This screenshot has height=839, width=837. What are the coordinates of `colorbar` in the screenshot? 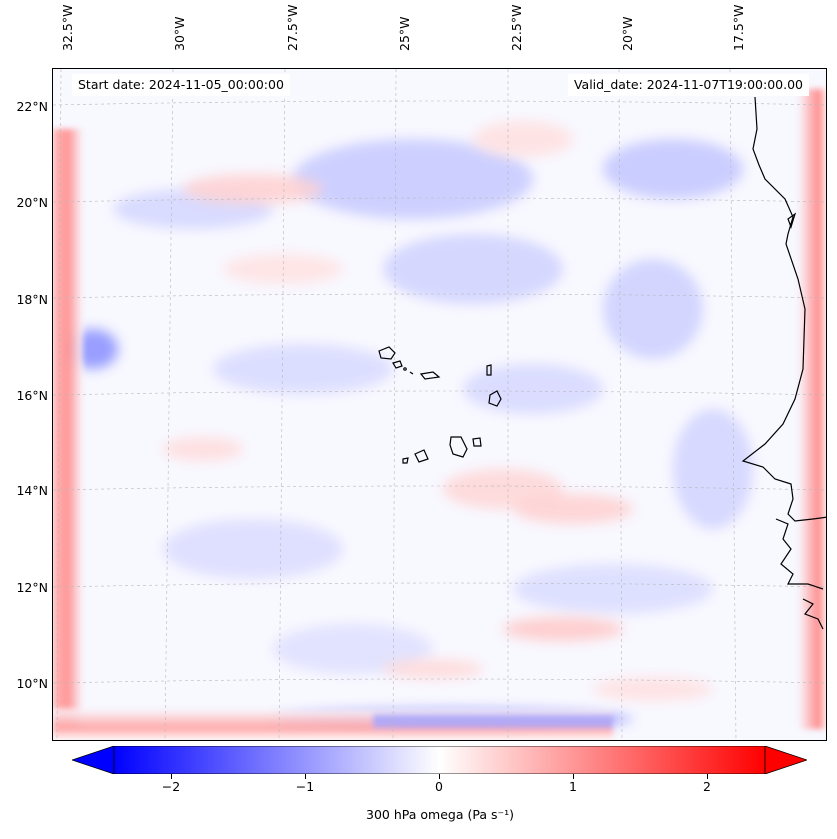 It's located at (439, 760).